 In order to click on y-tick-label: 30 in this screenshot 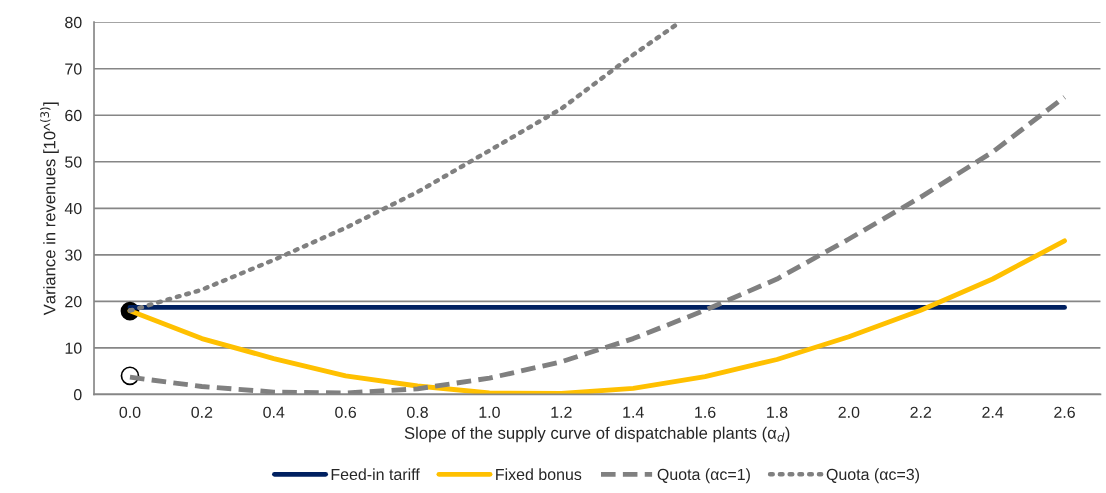, I will do `click(73, 255)`.